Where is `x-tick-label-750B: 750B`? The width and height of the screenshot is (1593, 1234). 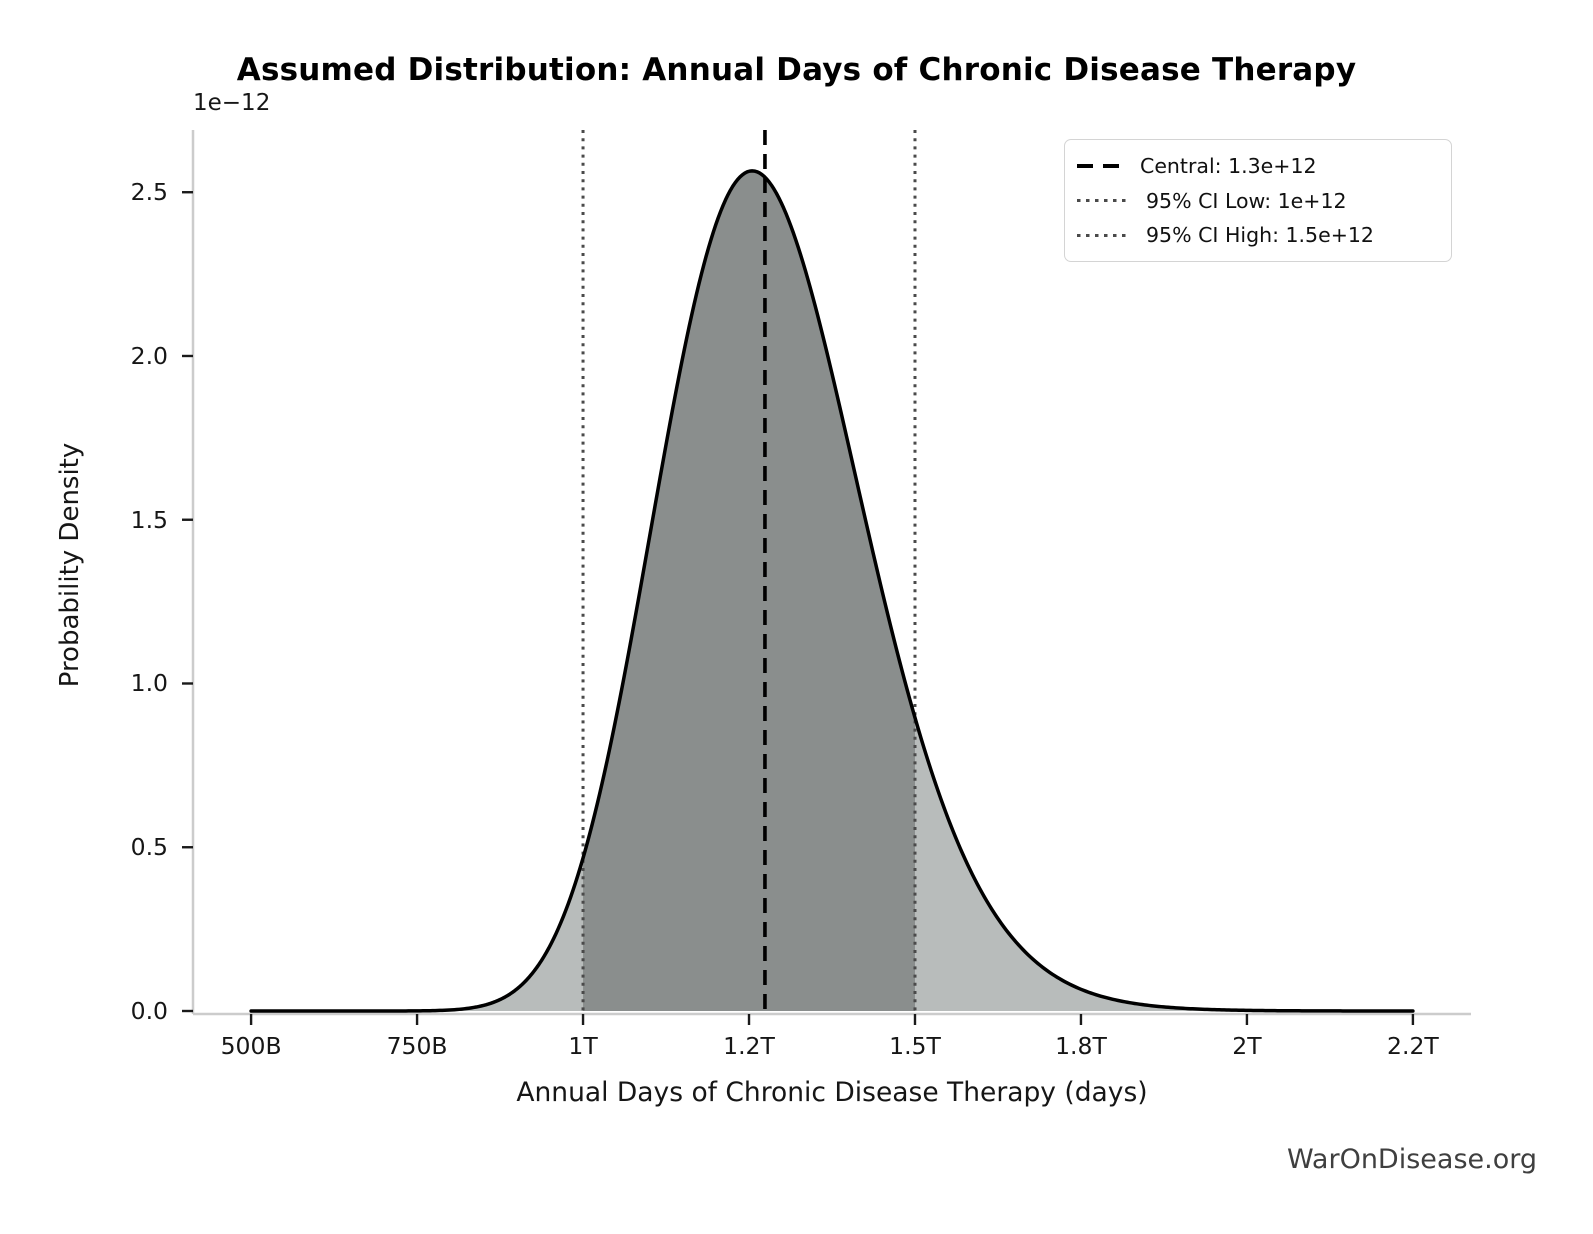
x-tick-label-750B: 750B is located at coordinates (417, 1046).